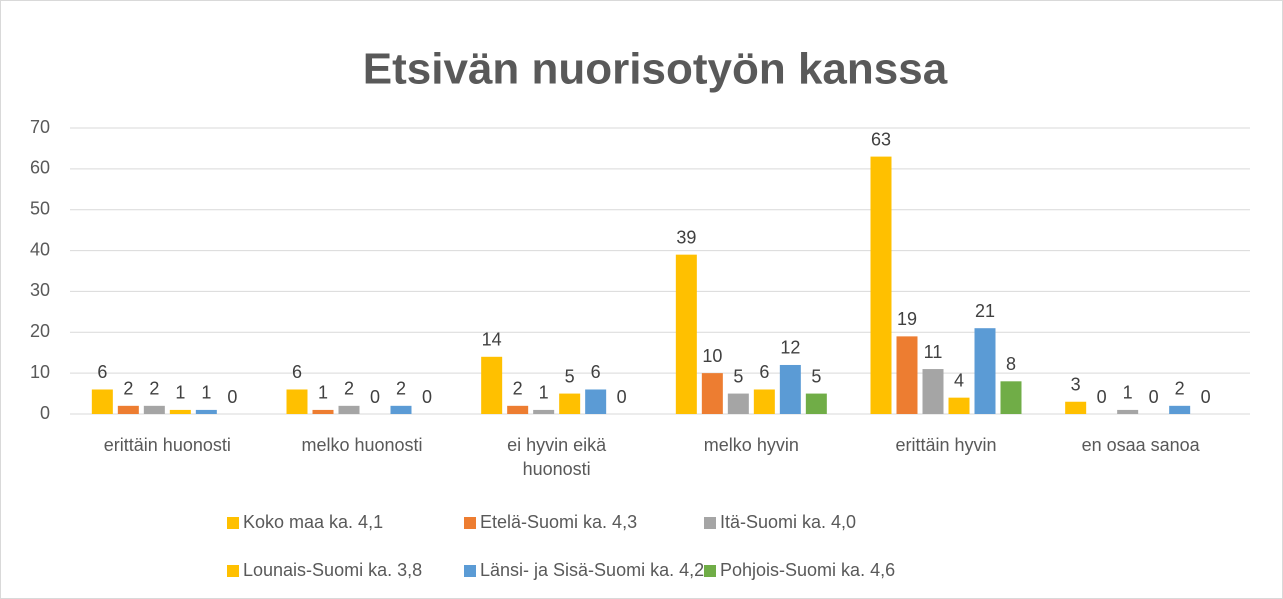  What do you see at coordinates (40, 290) in the screenshot?
I see `y-tick-label: 30` at bounding box center [40, 290].